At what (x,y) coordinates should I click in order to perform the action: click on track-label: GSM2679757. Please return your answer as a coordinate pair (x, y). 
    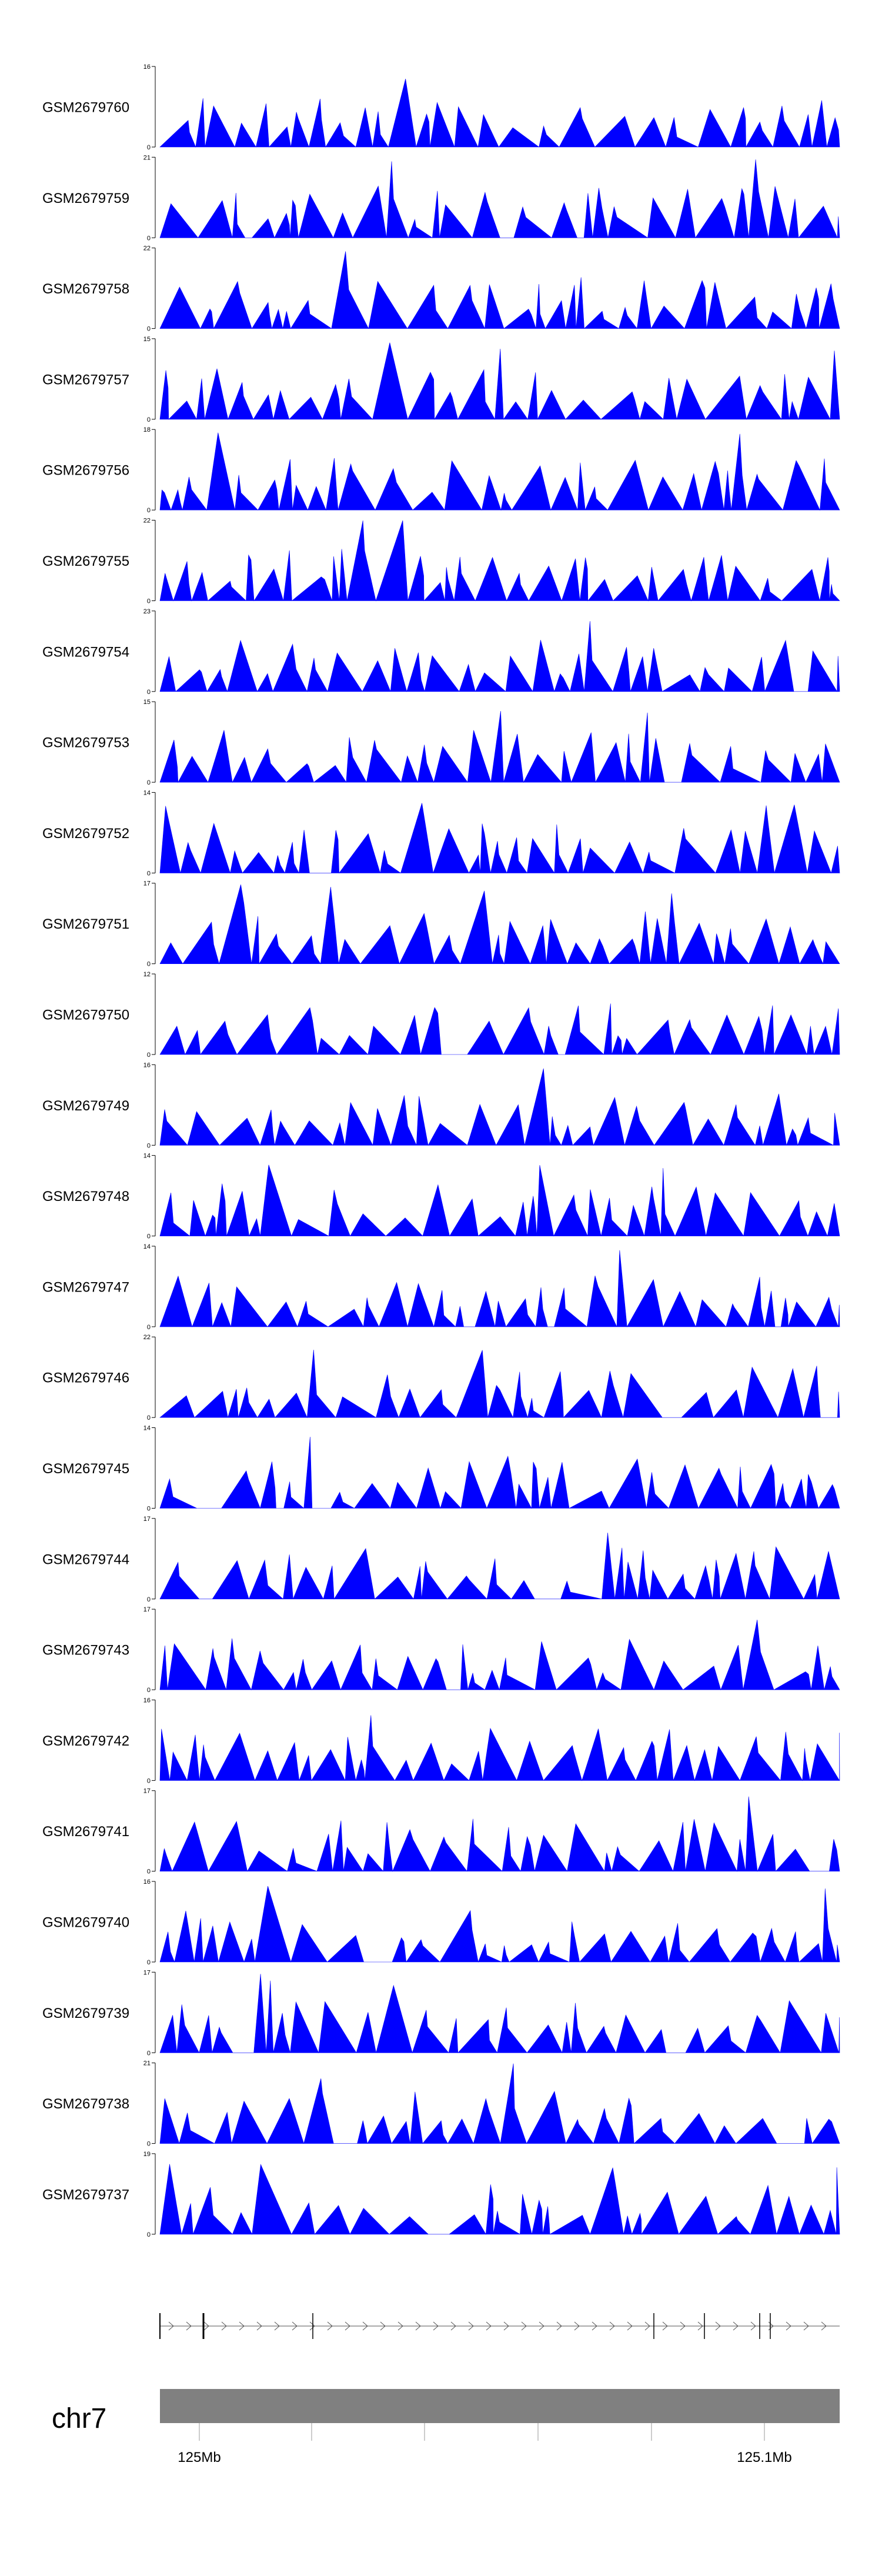
    Looking at the image, I should click on (85, 380).